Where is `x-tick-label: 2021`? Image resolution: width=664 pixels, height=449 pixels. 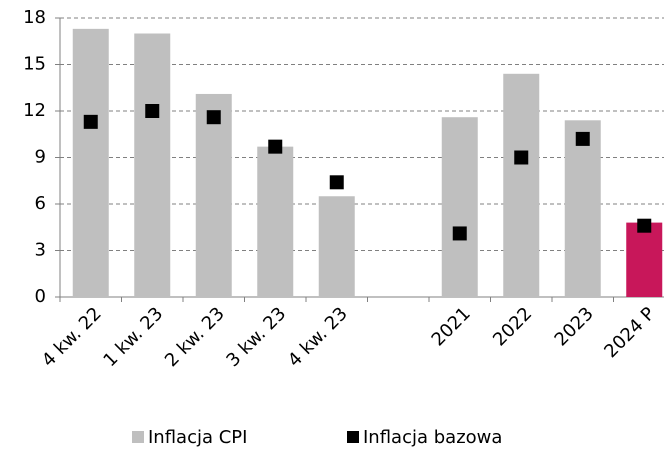 x-tick-label: 2021 is located at coordinates (451, 326).